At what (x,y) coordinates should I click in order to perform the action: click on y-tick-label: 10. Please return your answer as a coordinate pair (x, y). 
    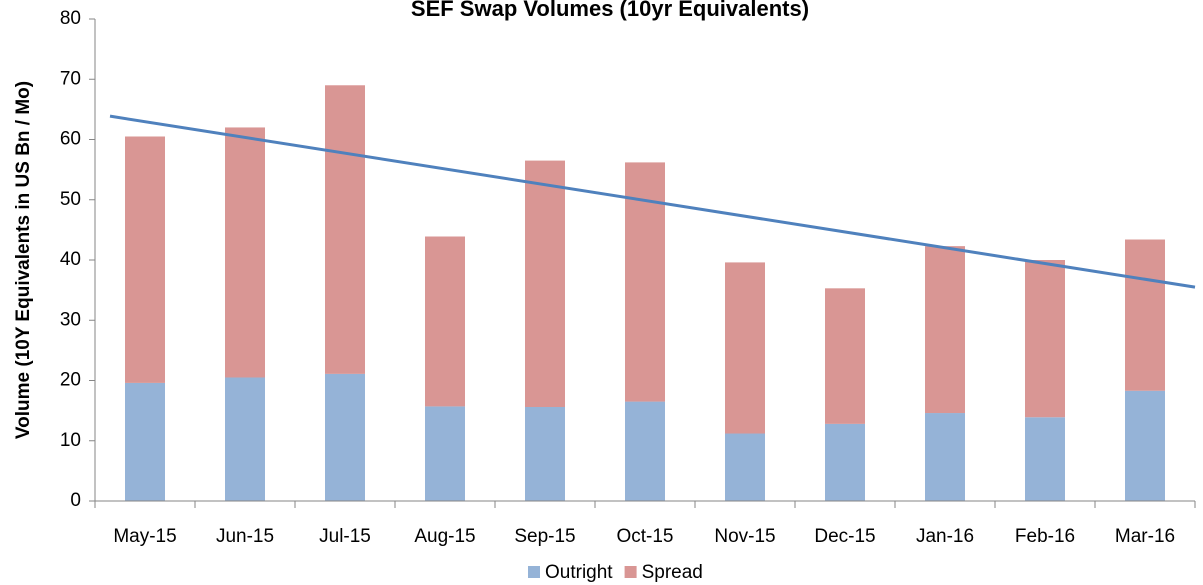
    Looking at the image, I should click on (70, 440).